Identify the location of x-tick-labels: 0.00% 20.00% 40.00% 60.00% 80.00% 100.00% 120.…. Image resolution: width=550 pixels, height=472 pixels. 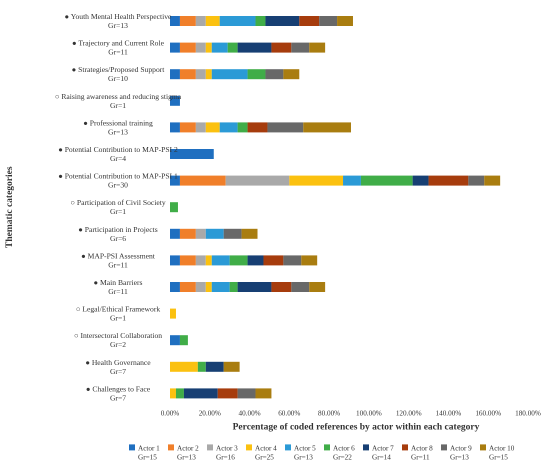
(351, 413).